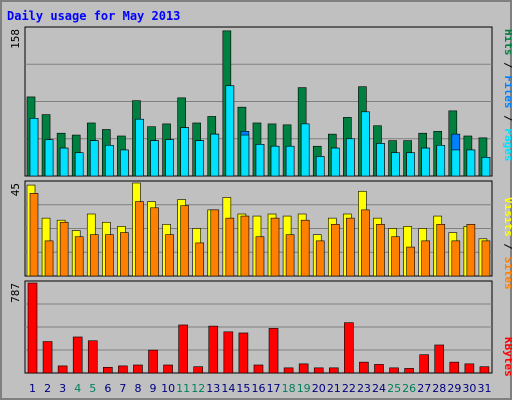 The image size is (512, 400). What do you see at coordinates (93, 16) in the screenshot?
I see `chart-title: Daily usage for May 2013` at bounding box center [93, 16].